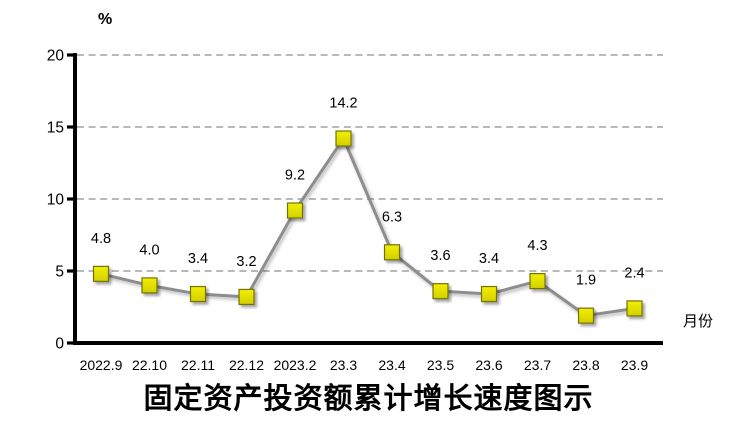 This screenshot has height=430, width=737. What do you see at coordinates (295, 365) in the screenshot?
I see `x-category-label-2023.2: 2023.2` at bounding box center [295, 365].